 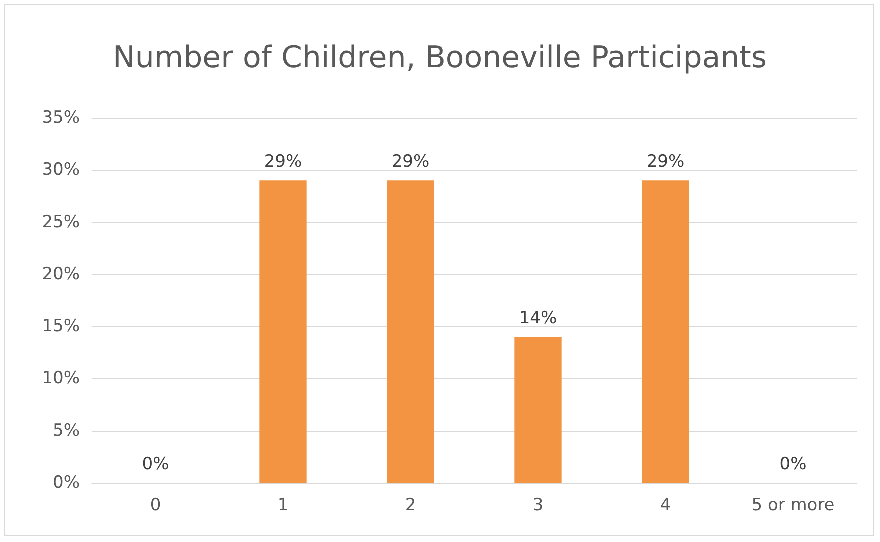 What do you see at coordinates (283, 506) in the screenshot?
I see `x-tick-label: 1` at bounding box center [283, 506].